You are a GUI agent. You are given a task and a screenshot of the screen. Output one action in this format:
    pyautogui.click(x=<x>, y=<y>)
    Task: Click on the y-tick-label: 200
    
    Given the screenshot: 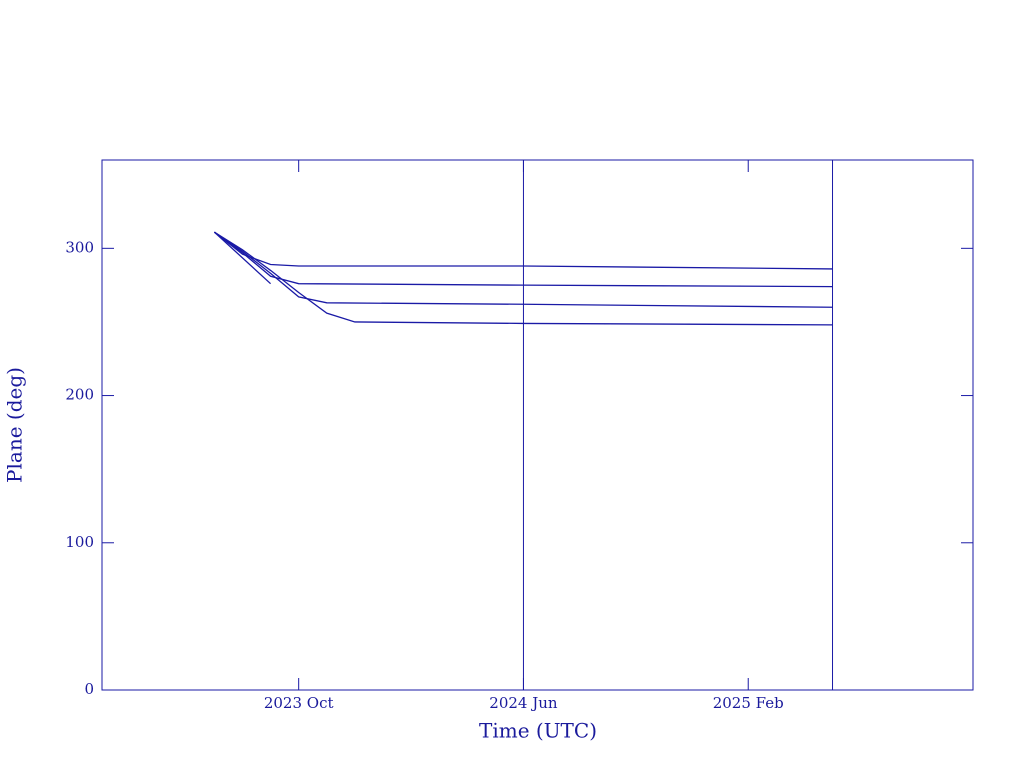 What is the action you would take?
    pyautogui.click(x=79, y=395)
    